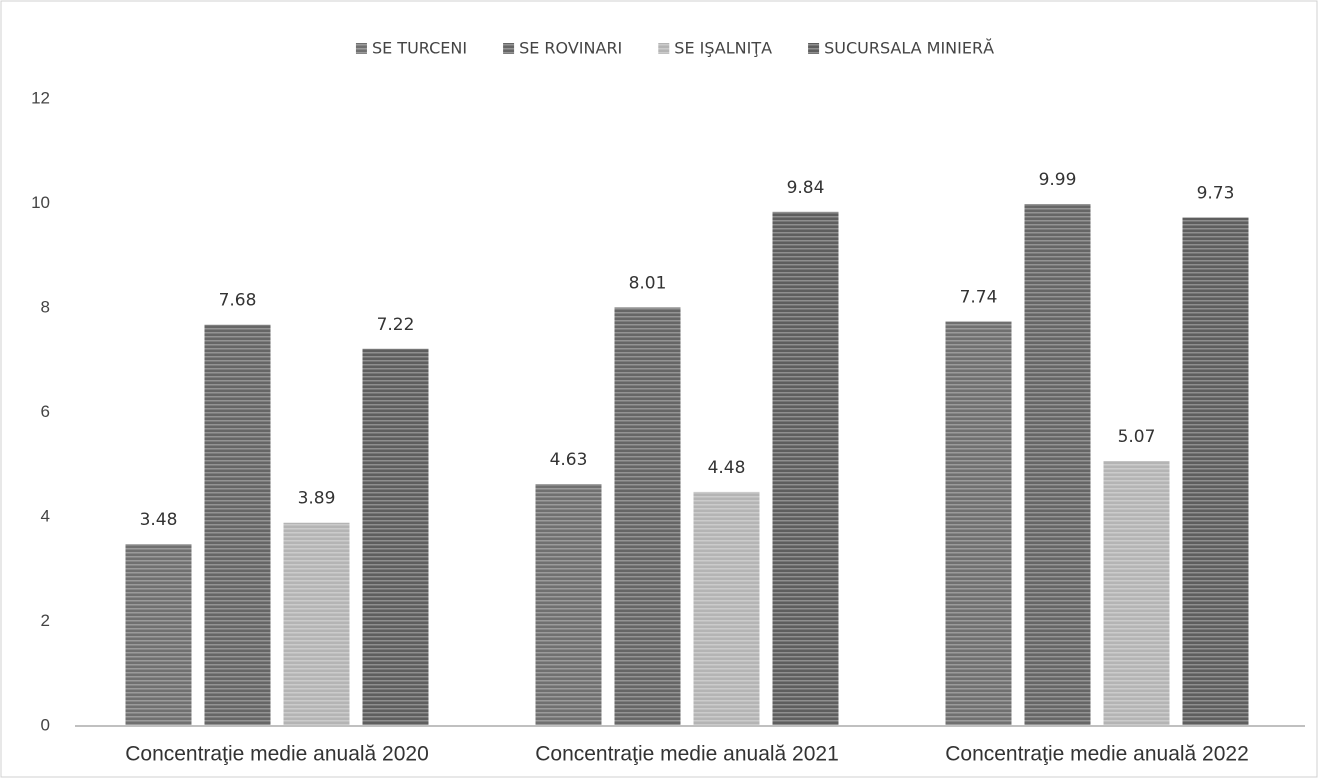 The height and width of the screenshot is (778, 1319). I want to click on x-tick-label: Concentraţie medie anuală 2022, so click(1097, 754).